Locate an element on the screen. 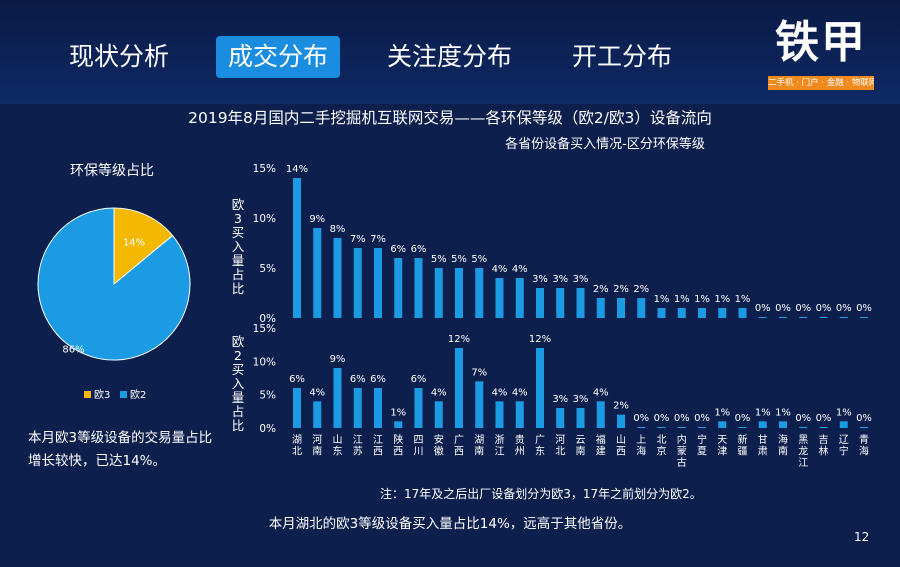  euro2-bar-浙江 is located at coordinates (499, 414).